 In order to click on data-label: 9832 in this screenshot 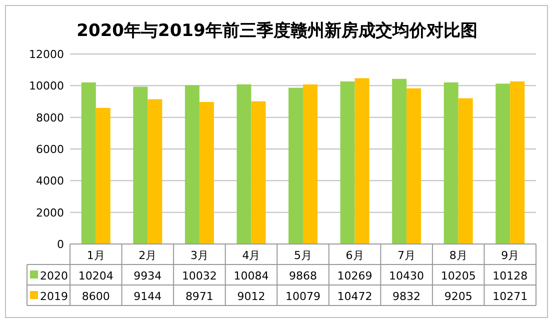, I will do `click(406, 296)`.